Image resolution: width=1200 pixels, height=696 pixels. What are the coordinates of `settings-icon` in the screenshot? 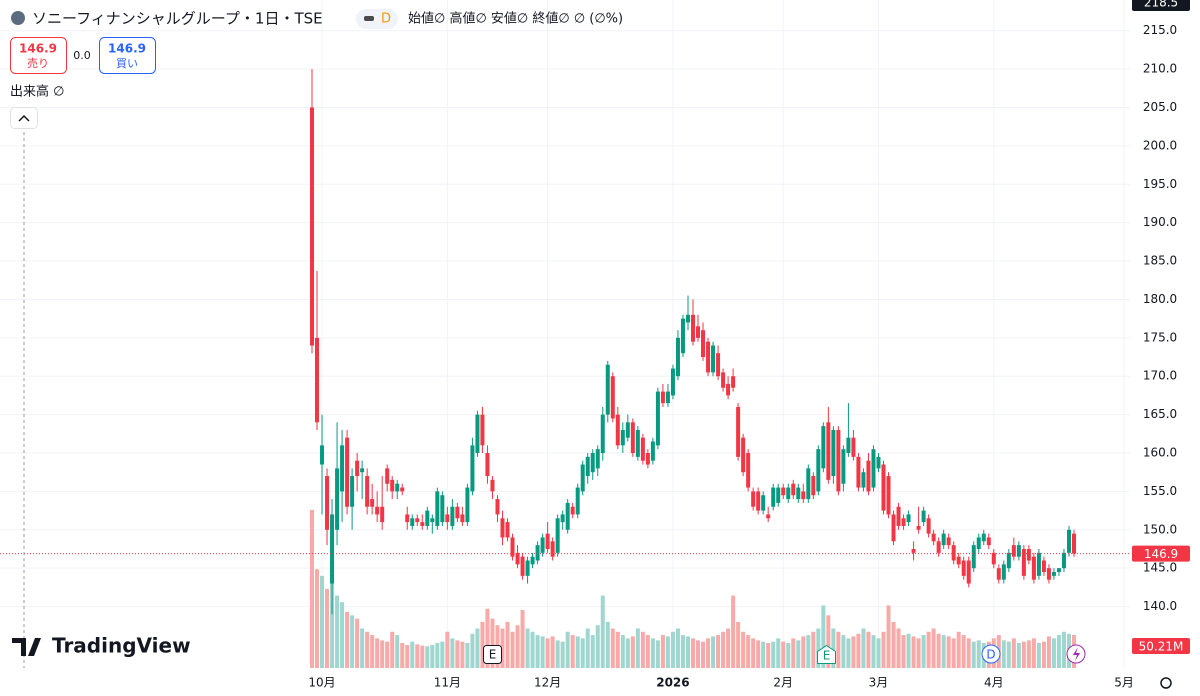 It's located at (1166, 683).